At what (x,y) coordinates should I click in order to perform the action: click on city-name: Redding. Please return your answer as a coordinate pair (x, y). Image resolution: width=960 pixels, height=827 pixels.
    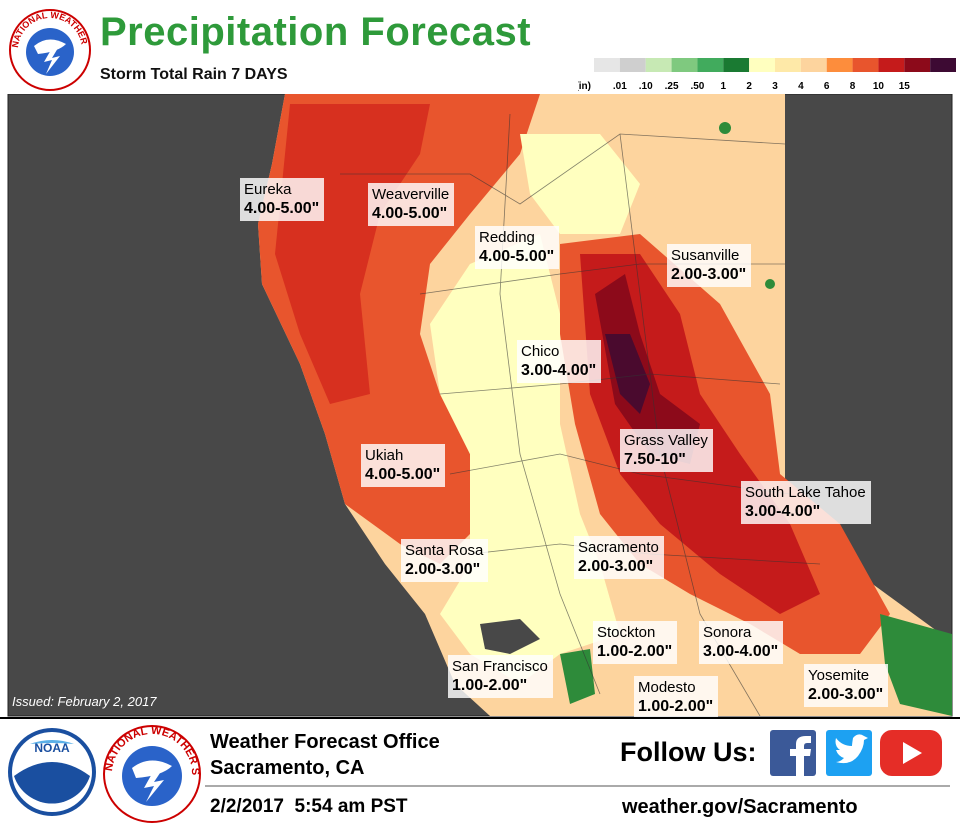
    Looking at the image, I should click on (507, 237).